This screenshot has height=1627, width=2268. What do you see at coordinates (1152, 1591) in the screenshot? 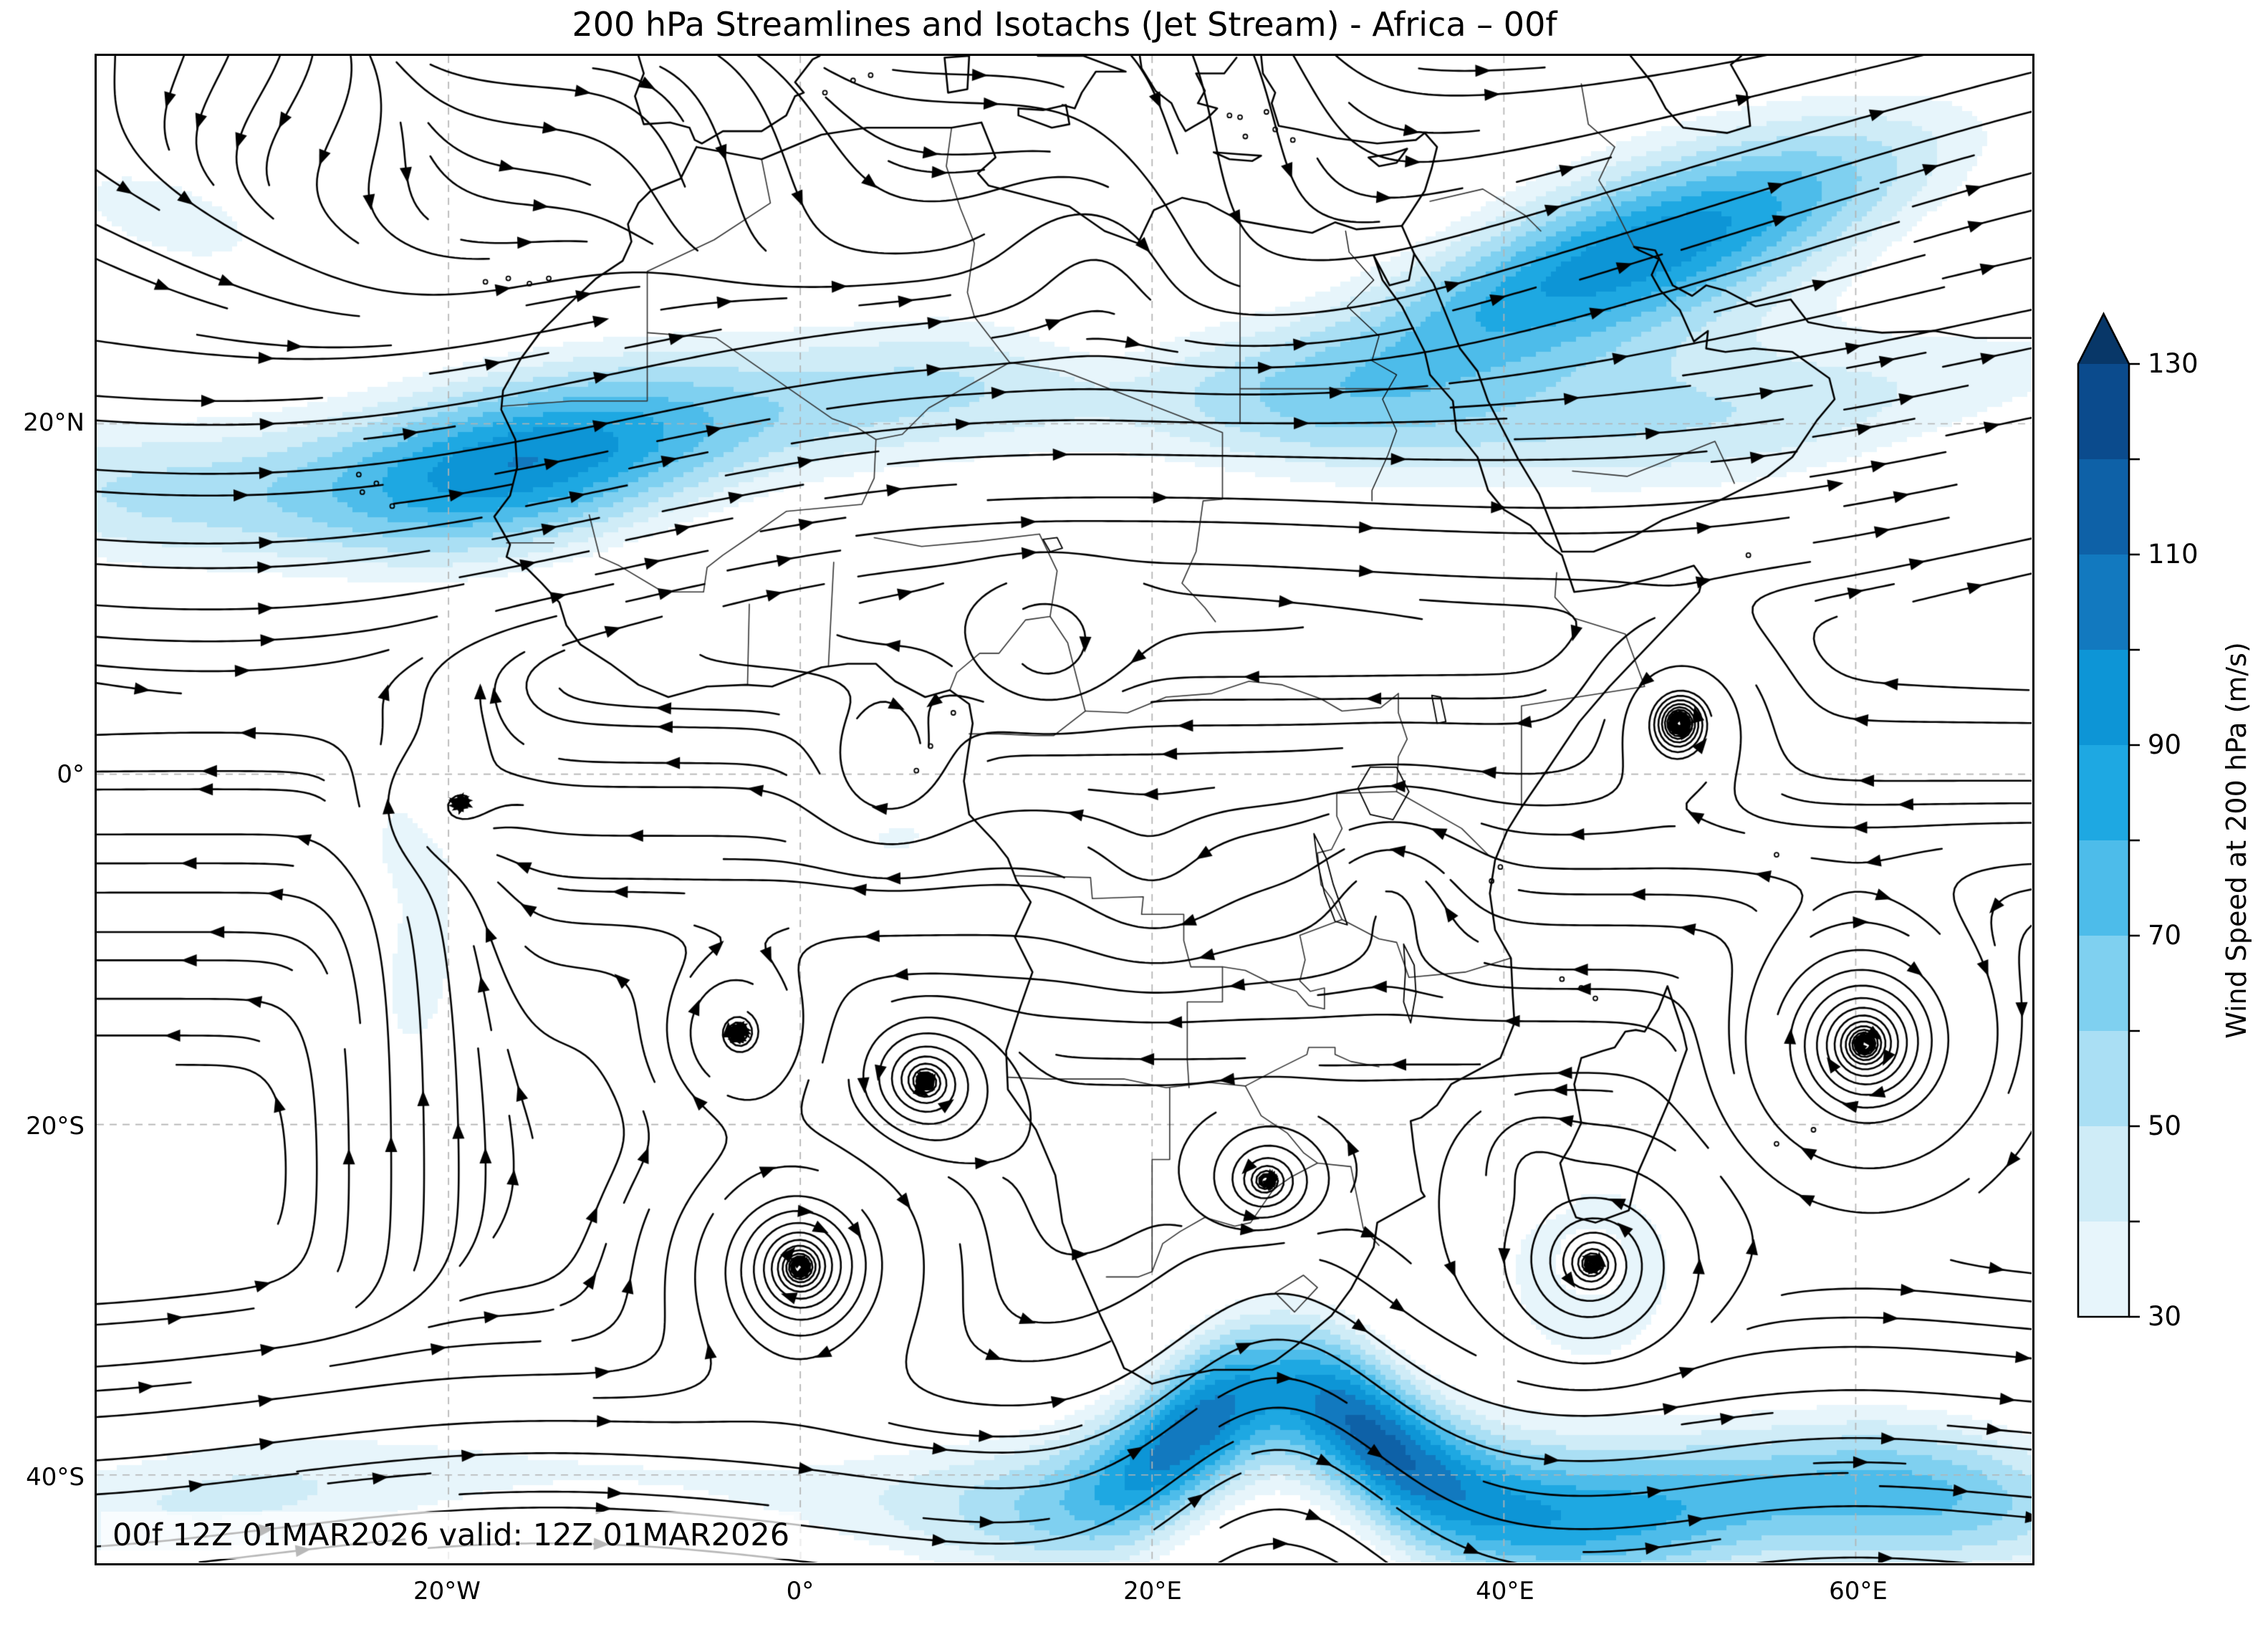
I see `x-tick-label-20e: 20°E` at bounding box center [1152, 1591].